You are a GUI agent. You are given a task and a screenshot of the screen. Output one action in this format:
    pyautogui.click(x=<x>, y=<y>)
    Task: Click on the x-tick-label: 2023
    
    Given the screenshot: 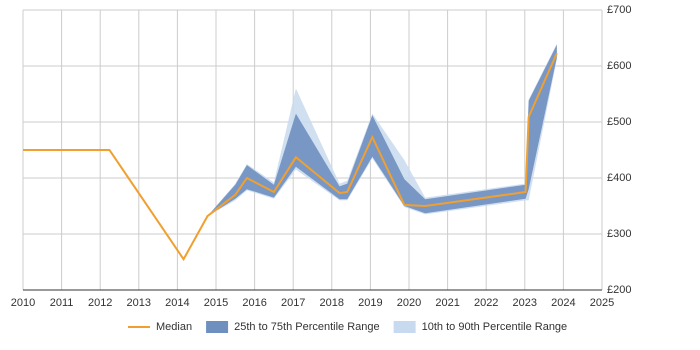 What is the action you would take?
    pyautogui.click(x=525, y=303)
    